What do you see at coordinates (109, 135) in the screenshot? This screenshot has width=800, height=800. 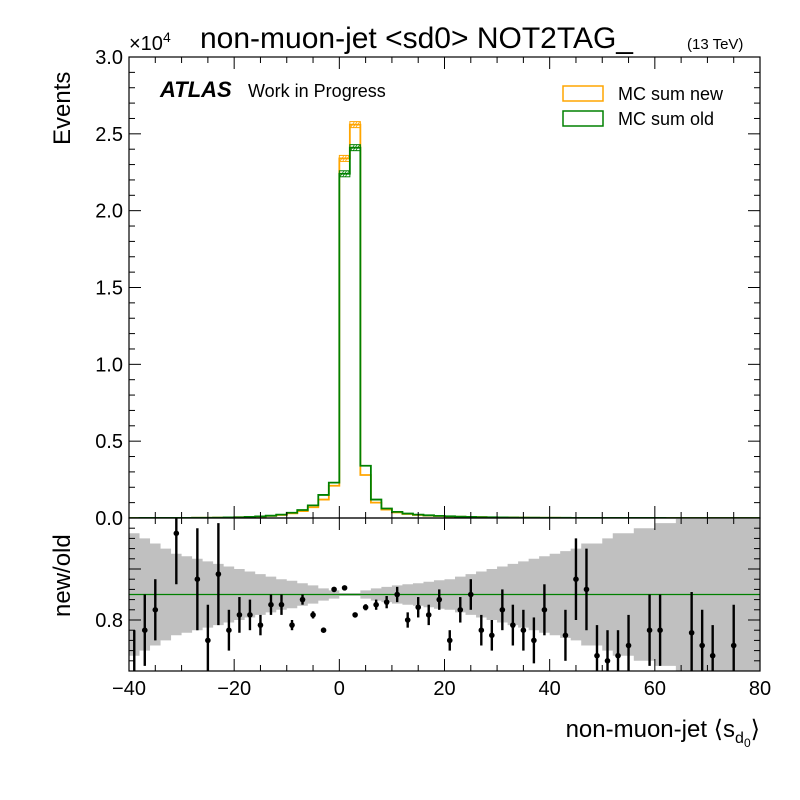 I see `y-tick-label: 2.5` at bounding box center [109, 135].